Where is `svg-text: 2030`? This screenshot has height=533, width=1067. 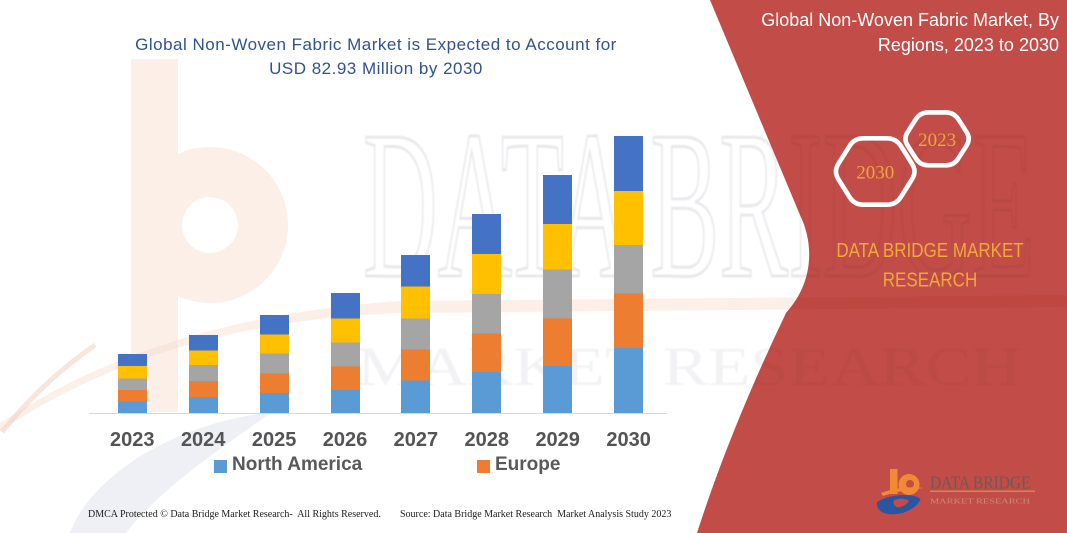 svg-text: 2030 is located at coordinates (875, 173).